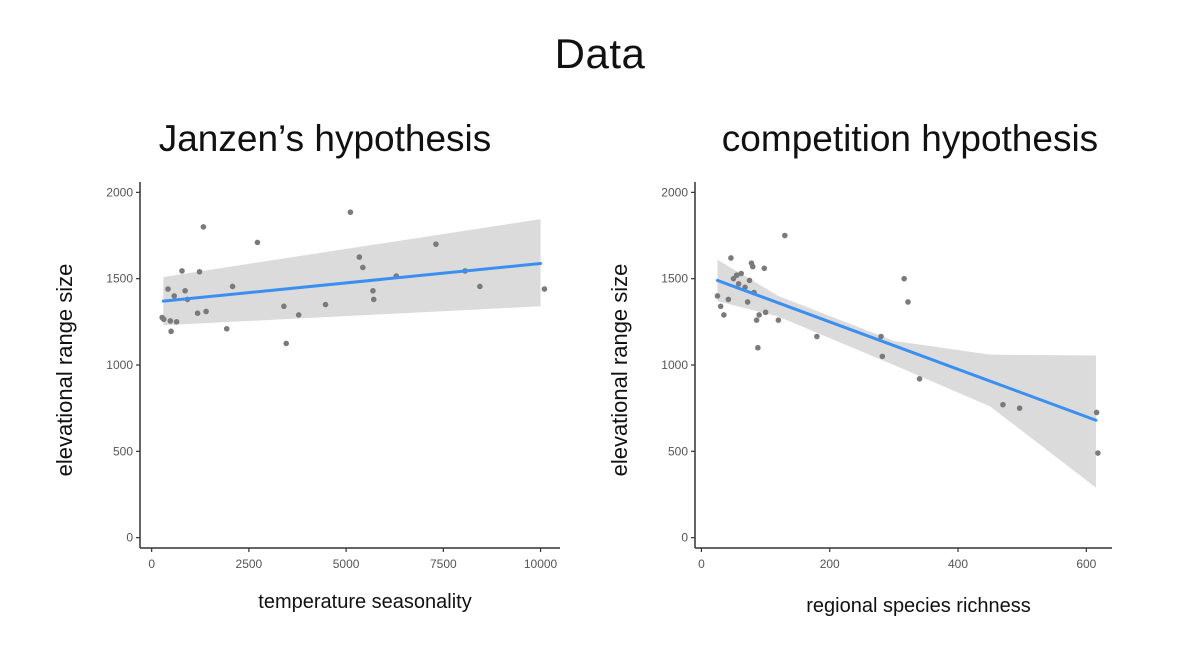 The width and height of the screenshot is (1200, 664). What do you see at coordinates (443, 564) in the screenshot?
I see `x-tick-label: 7500` at bounding box center [443, 564].